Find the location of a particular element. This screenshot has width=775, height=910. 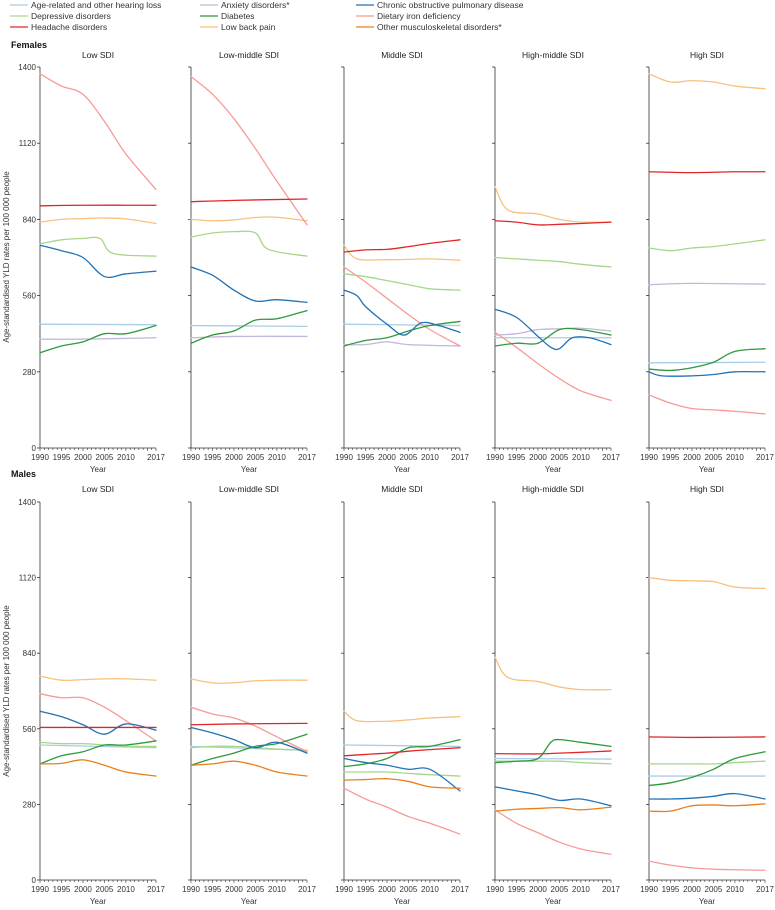

legend-item-copd: Chronic obstructive pulmonary disease is located at coordinates (440, 5).